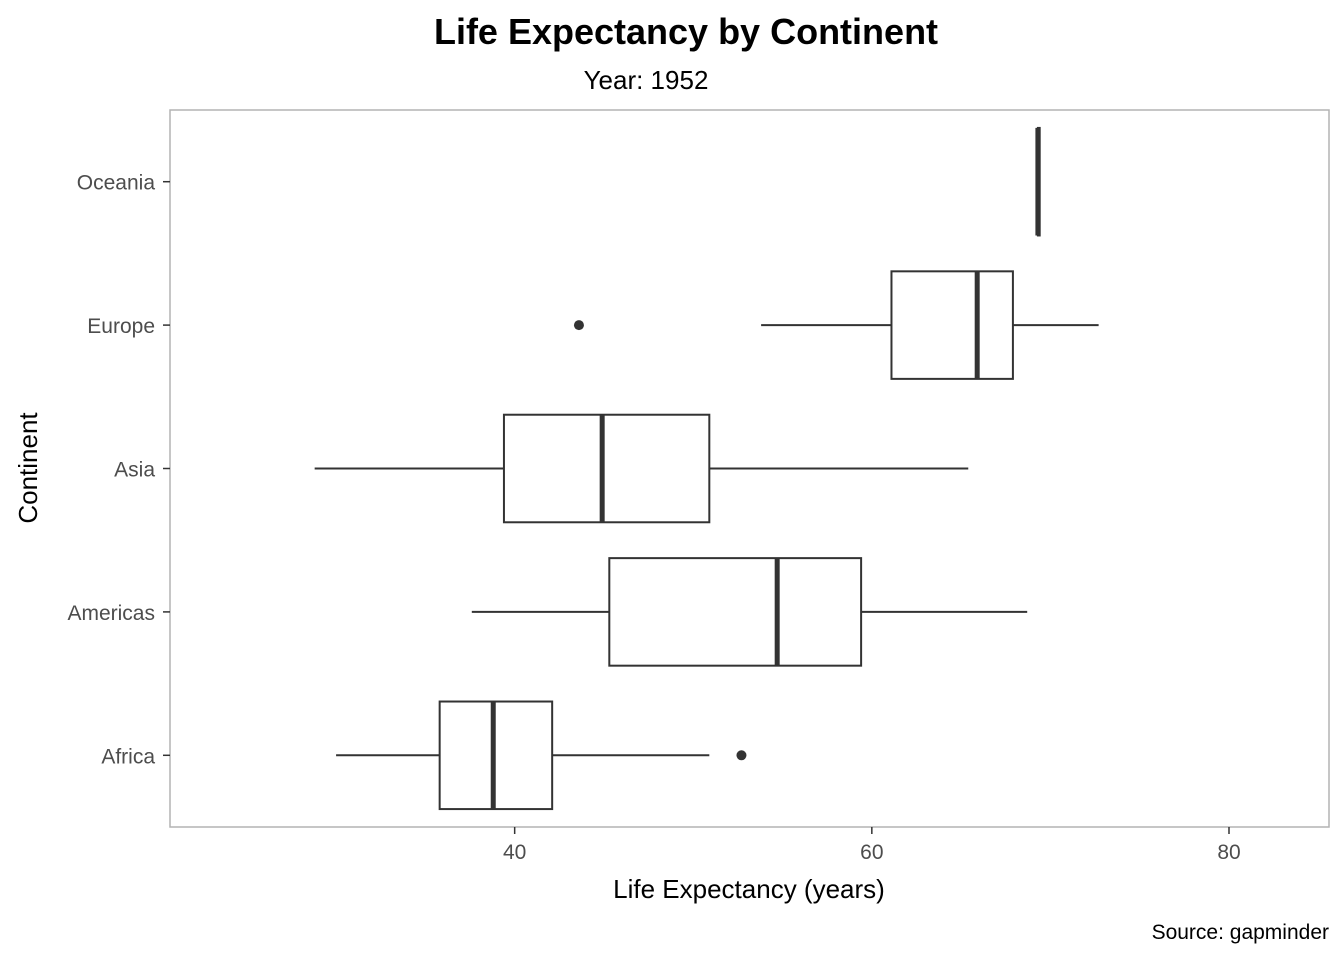  Describe the element at coordinates (1228, 852) in the screenshot. I see `x-tick-label: 80` at that location.